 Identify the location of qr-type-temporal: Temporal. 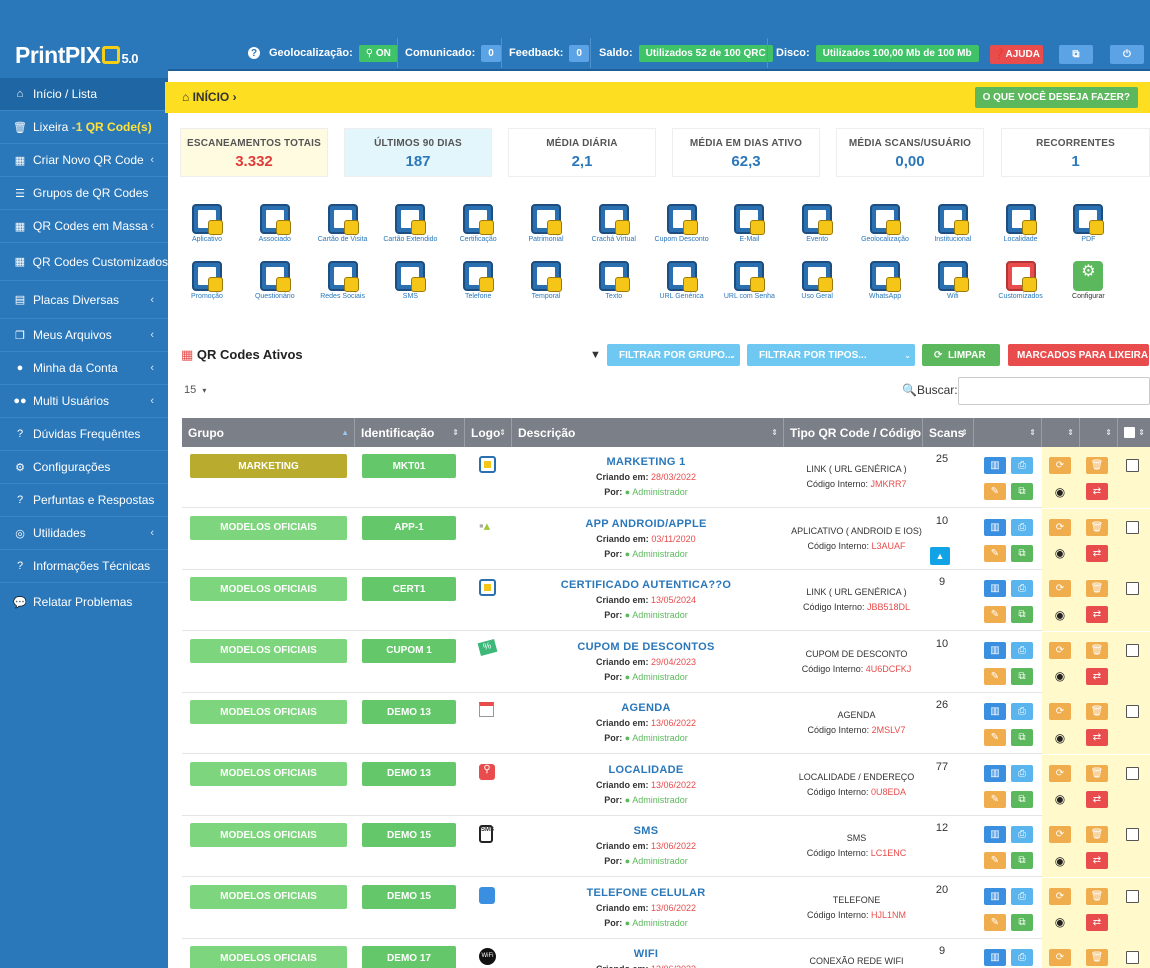
(546, 281).